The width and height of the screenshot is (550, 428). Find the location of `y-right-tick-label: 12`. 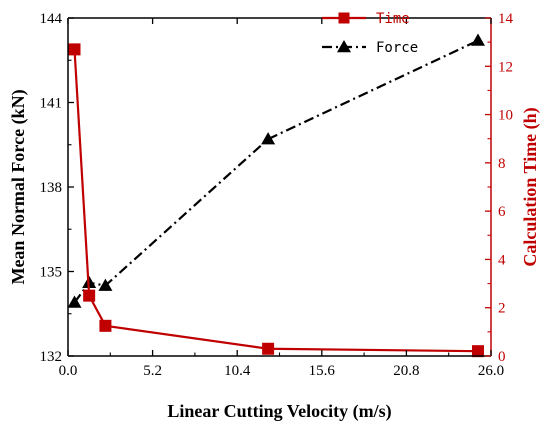

y-right-tick-label: 12 is located at coordinates (505, 67).